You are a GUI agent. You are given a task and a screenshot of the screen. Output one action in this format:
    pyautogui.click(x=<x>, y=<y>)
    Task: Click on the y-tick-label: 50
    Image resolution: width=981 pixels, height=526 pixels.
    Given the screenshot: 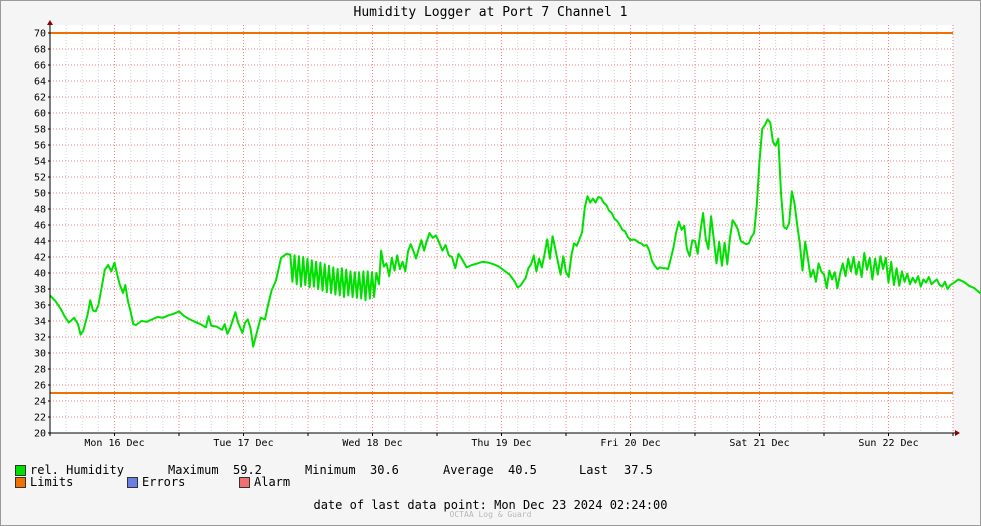 What is the action you would take?
    pyautogui.click(x=40, y=194)
    